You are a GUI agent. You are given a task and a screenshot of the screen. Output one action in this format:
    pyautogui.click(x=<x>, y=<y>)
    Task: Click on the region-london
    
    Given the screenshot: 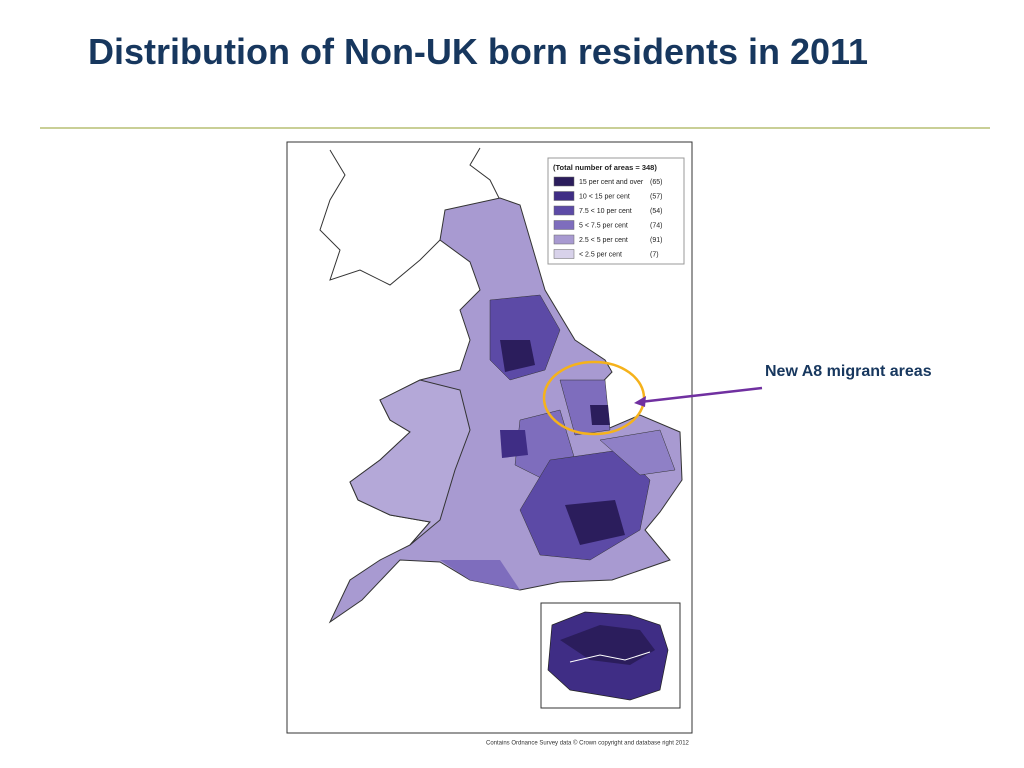 What is the action you would take?
    pyautogui.click(x=595, y=522)
    